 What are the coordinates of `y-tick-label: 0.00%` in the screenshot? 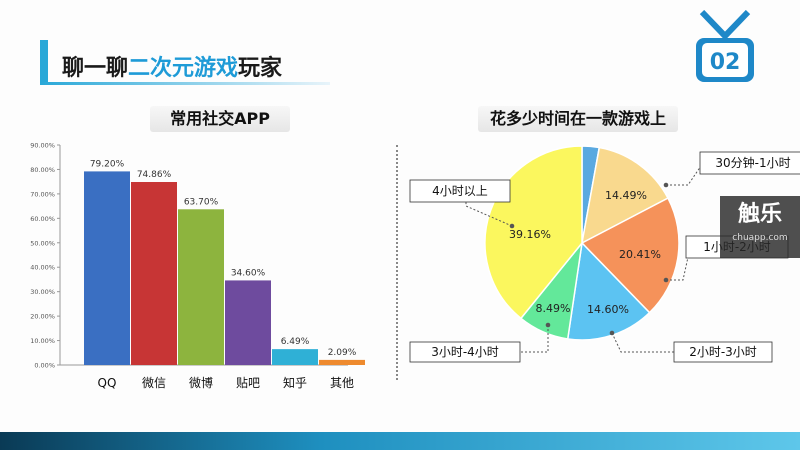 It's located at (44, 366).